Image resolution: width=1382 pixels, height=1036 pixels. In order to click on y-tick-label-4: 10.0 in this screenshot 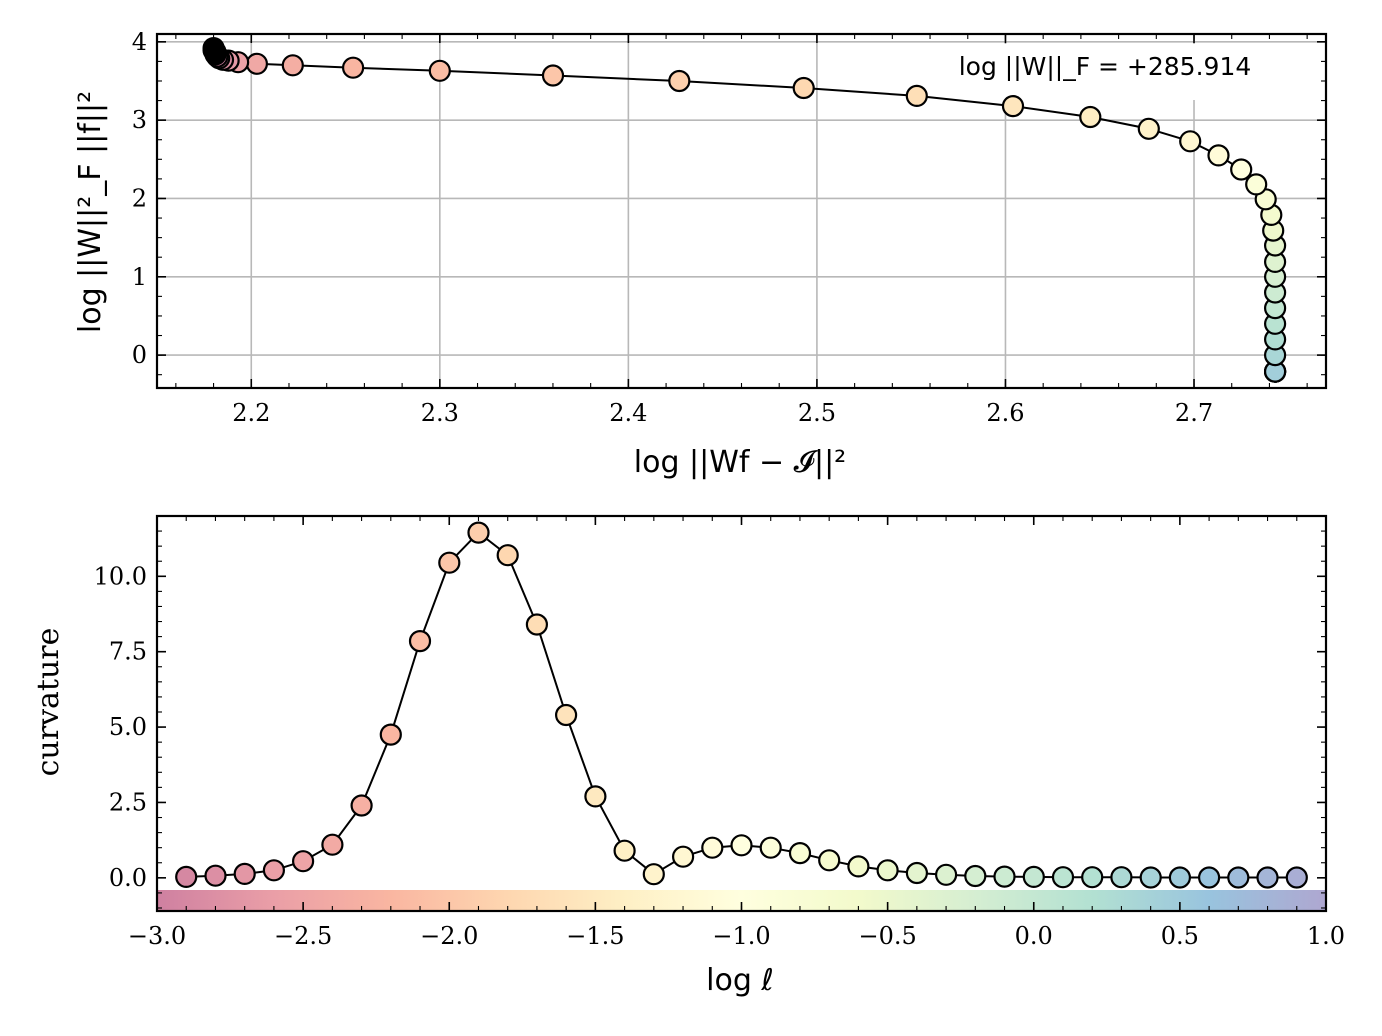, I will do `click(120, 576)`.